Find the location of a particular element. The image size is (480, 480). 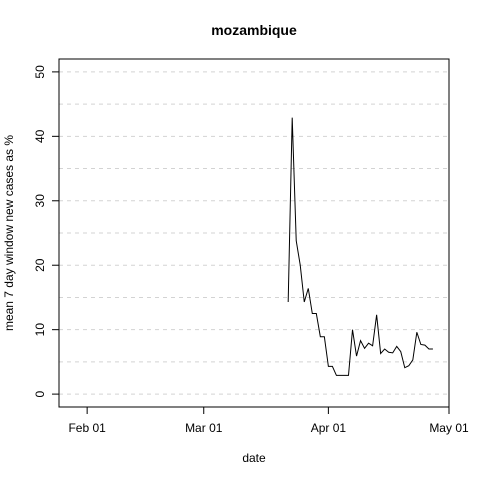

y-tick-label: 40 is located at coordinates (40, 136).